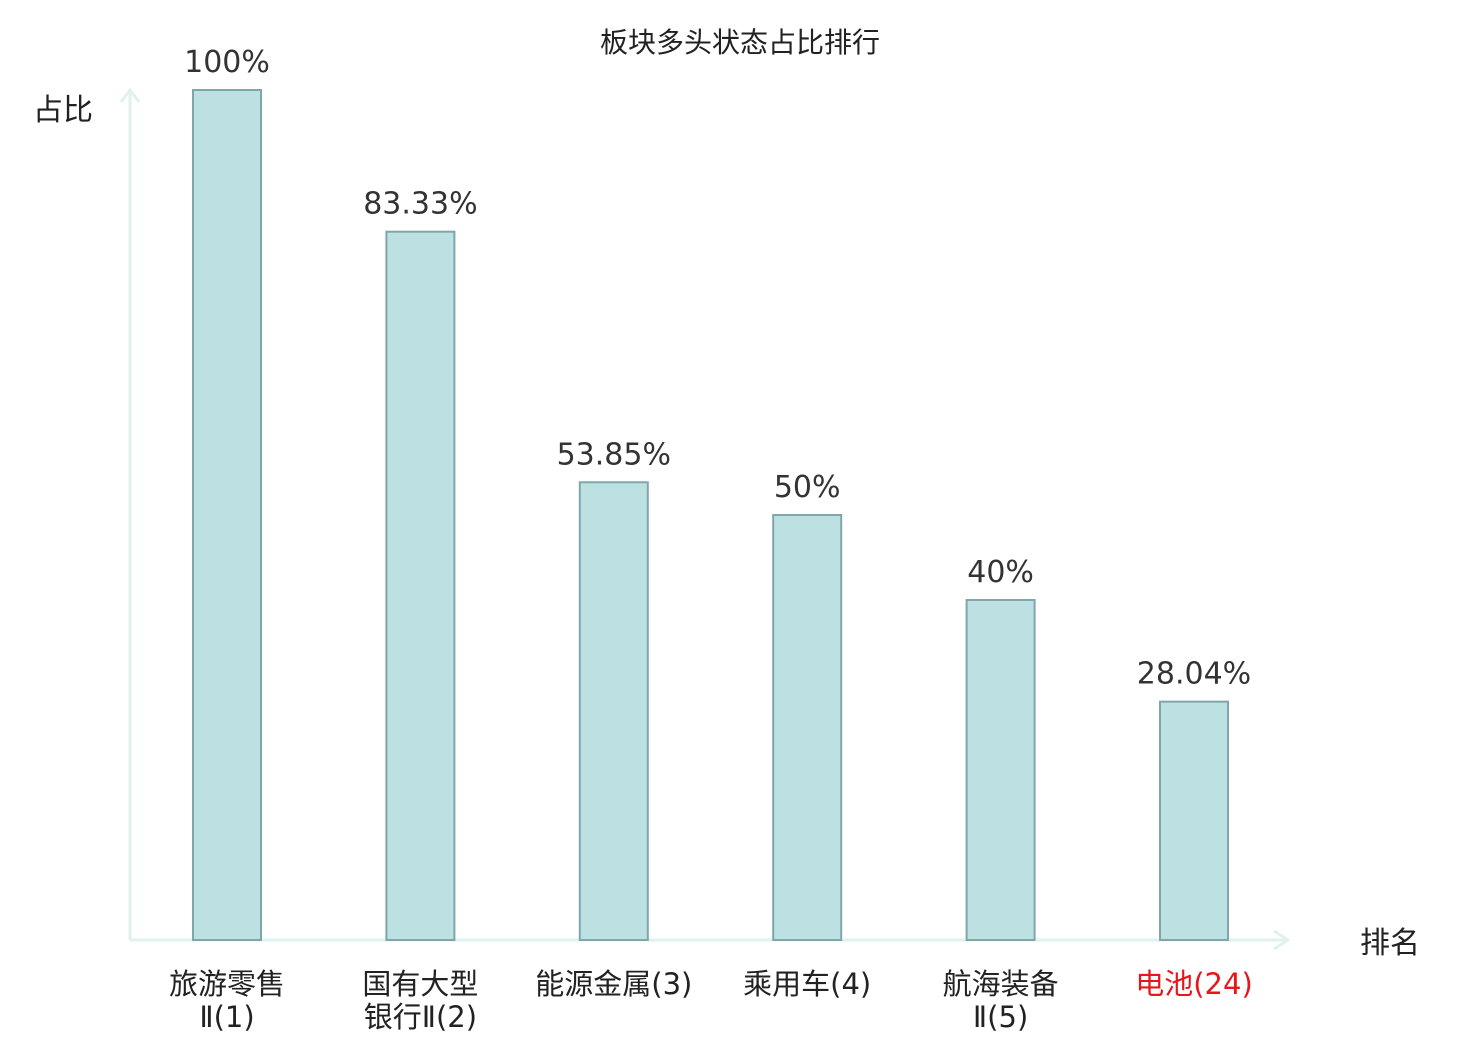 The image size is (1480, 1040). I want to click on x-axis-arrow, so click(1282, 940).